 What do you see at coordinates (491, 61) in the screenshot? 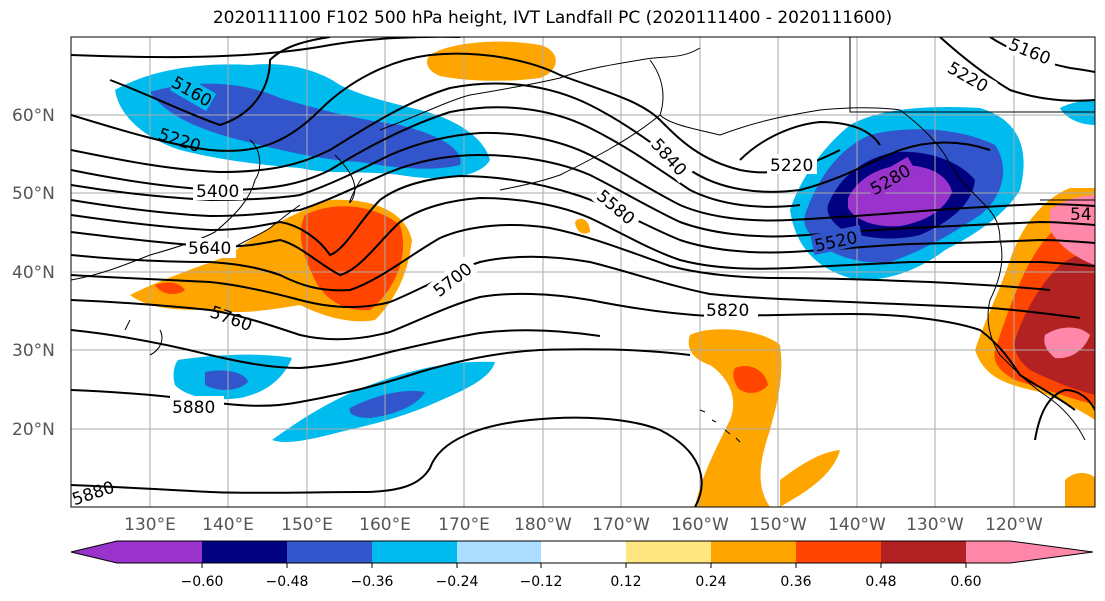
I see `ivt-positive-region-north` at bounding box center [491, 61].